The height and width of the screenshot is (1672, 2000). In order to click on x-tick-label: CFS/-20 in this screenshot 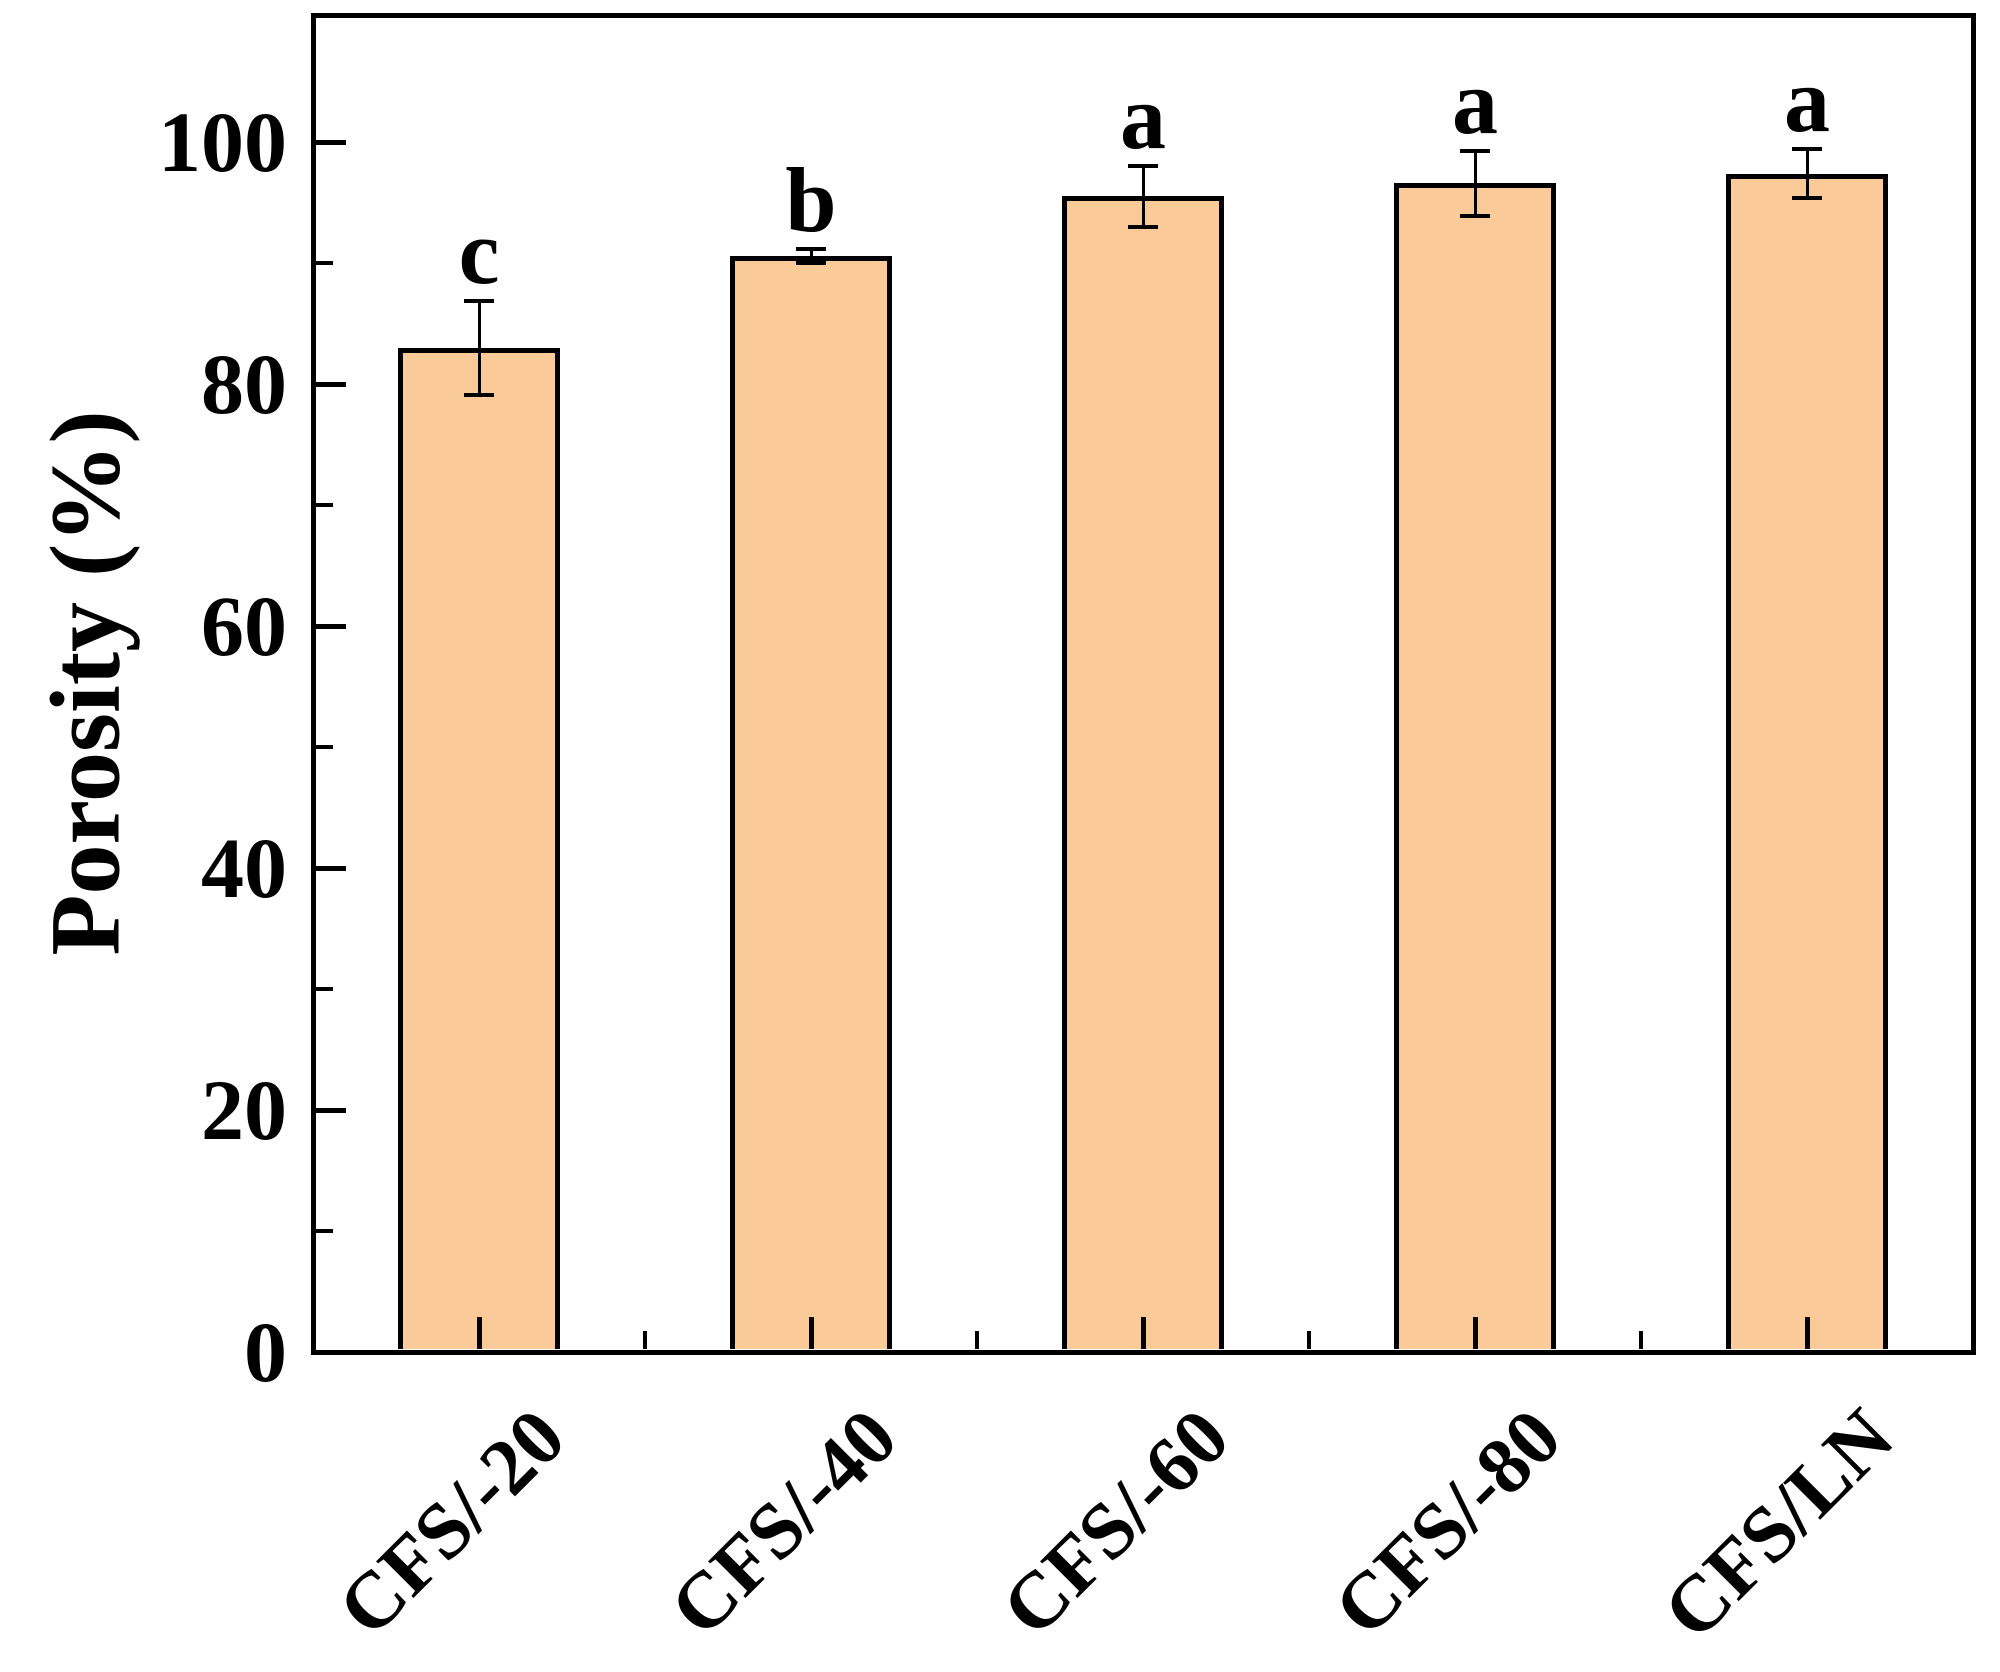, I will do `click(451, 1522)`.